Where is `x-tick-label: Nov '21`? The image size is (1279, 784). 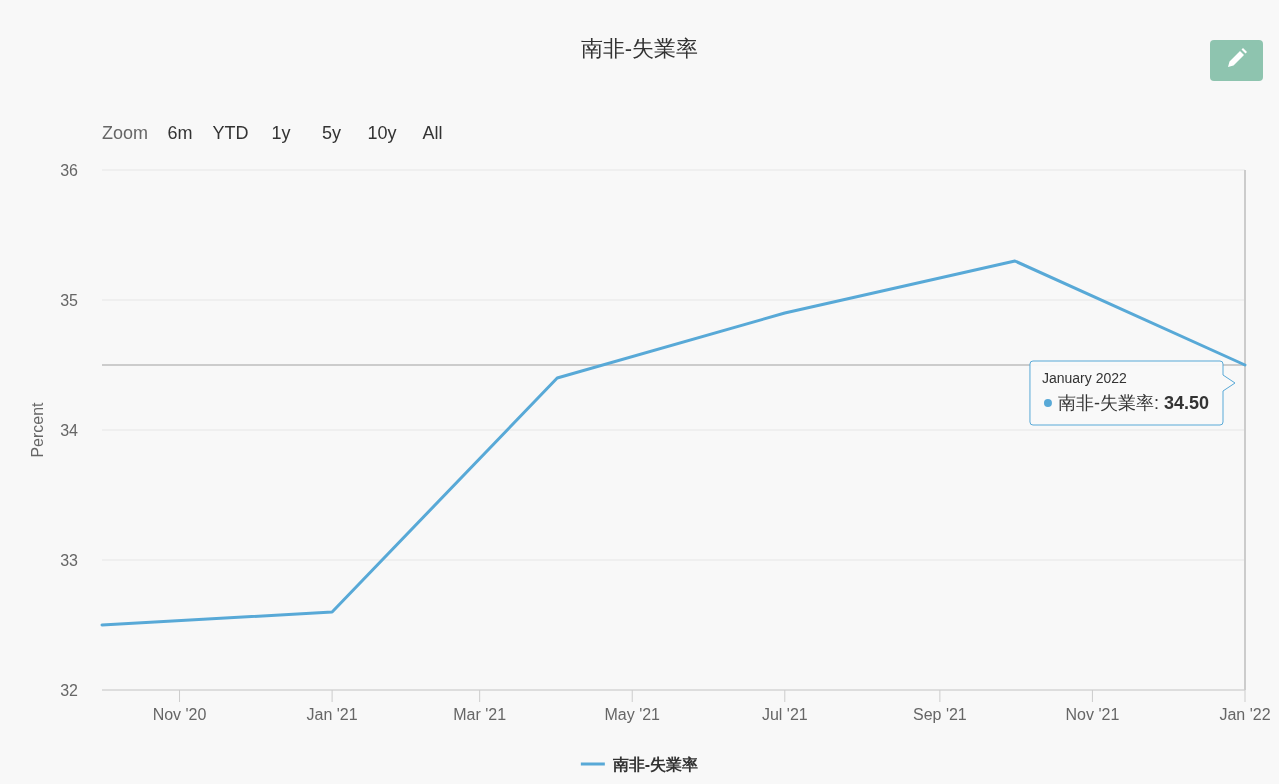 x-tick-label: Nov '21 is located at coordinates (1092, 714).